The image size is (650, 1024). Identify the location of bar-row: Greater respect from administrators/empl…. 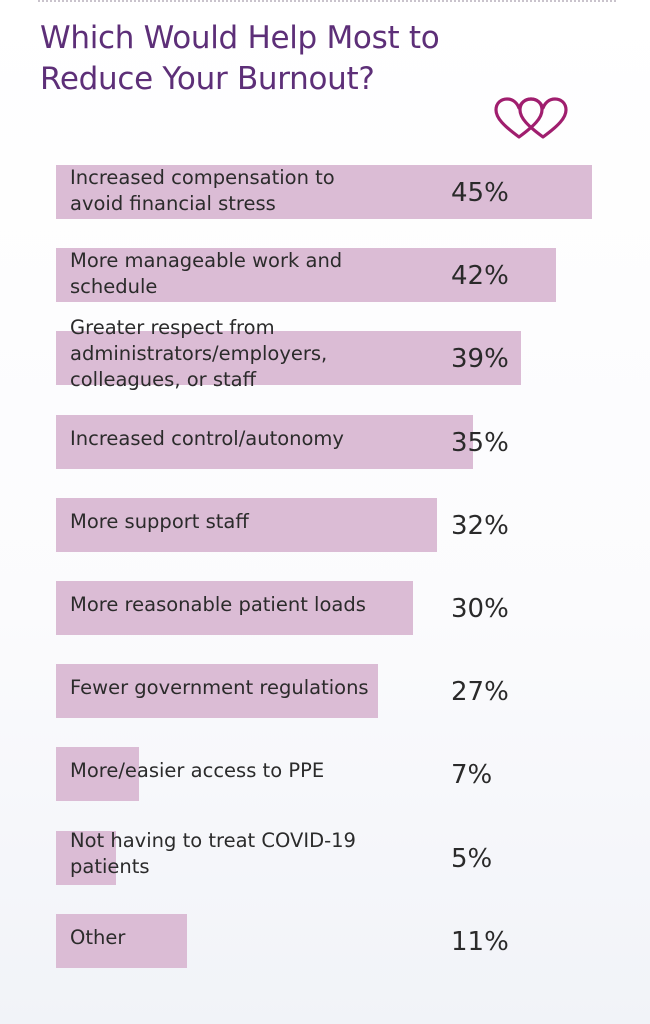
(325, 353).